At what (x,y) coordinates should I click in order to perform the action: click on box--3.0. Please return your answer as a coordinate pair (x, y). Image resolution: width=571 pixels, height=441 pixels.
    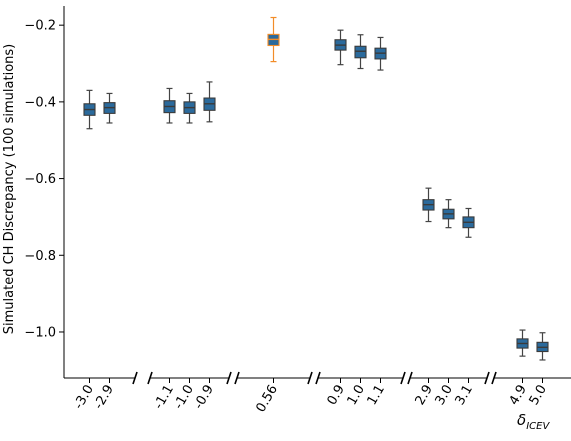
    Looking at the image, I should click on (89, 109).